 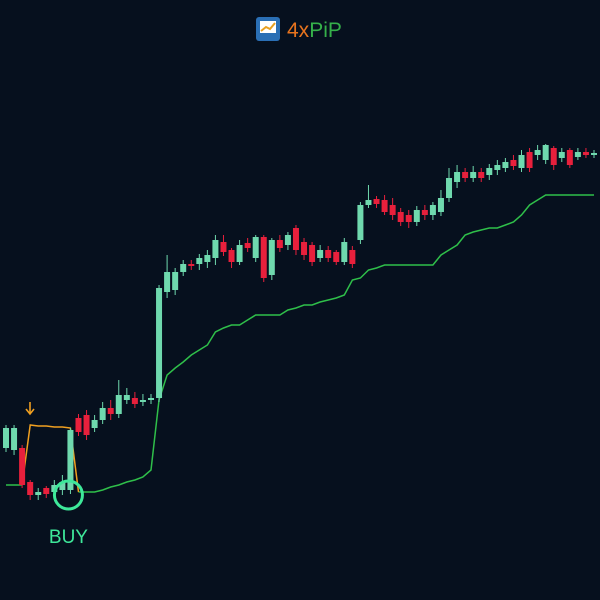 I want to click on logo-suffix: PiP, so click(x=325, y=30).